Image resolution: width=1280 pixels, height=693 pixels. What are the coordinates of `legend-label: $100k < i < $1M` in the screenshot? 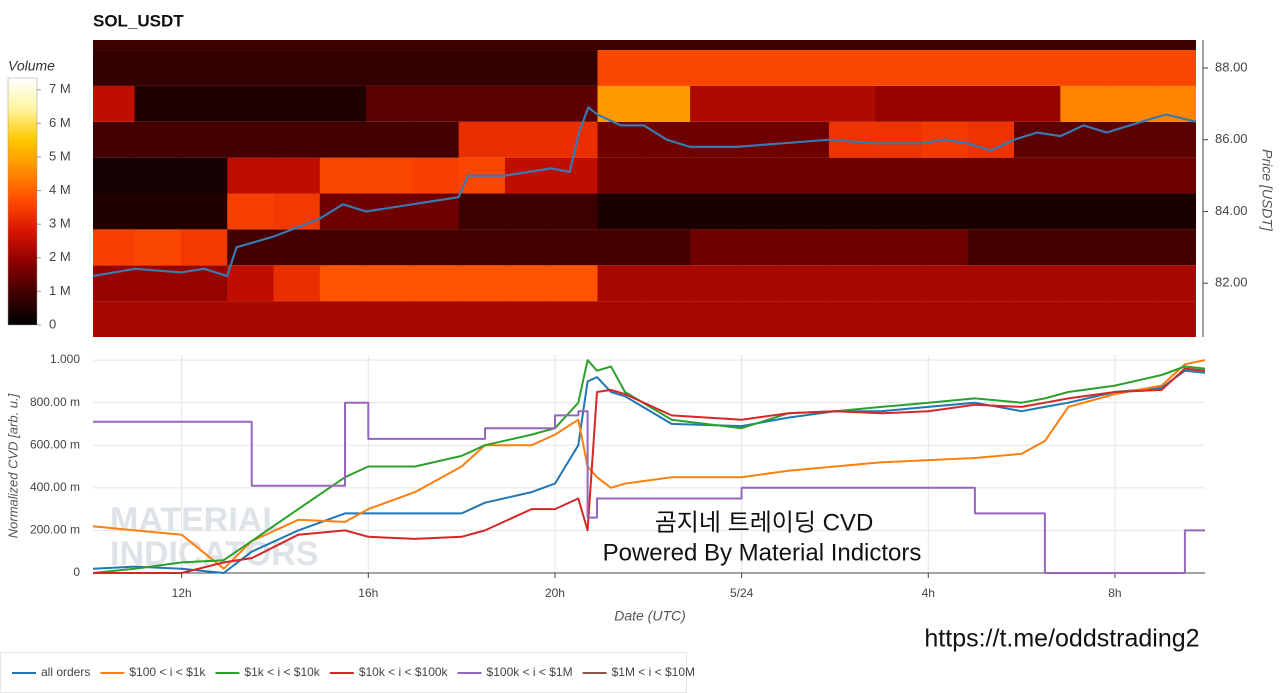 It's located at (530, 672).